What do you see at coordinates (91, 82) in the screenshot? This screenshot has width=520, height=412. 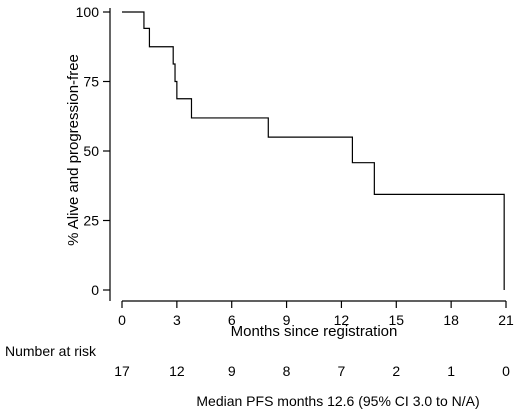 I see `y-tick-label: 75` at bounding box center [91, 82].